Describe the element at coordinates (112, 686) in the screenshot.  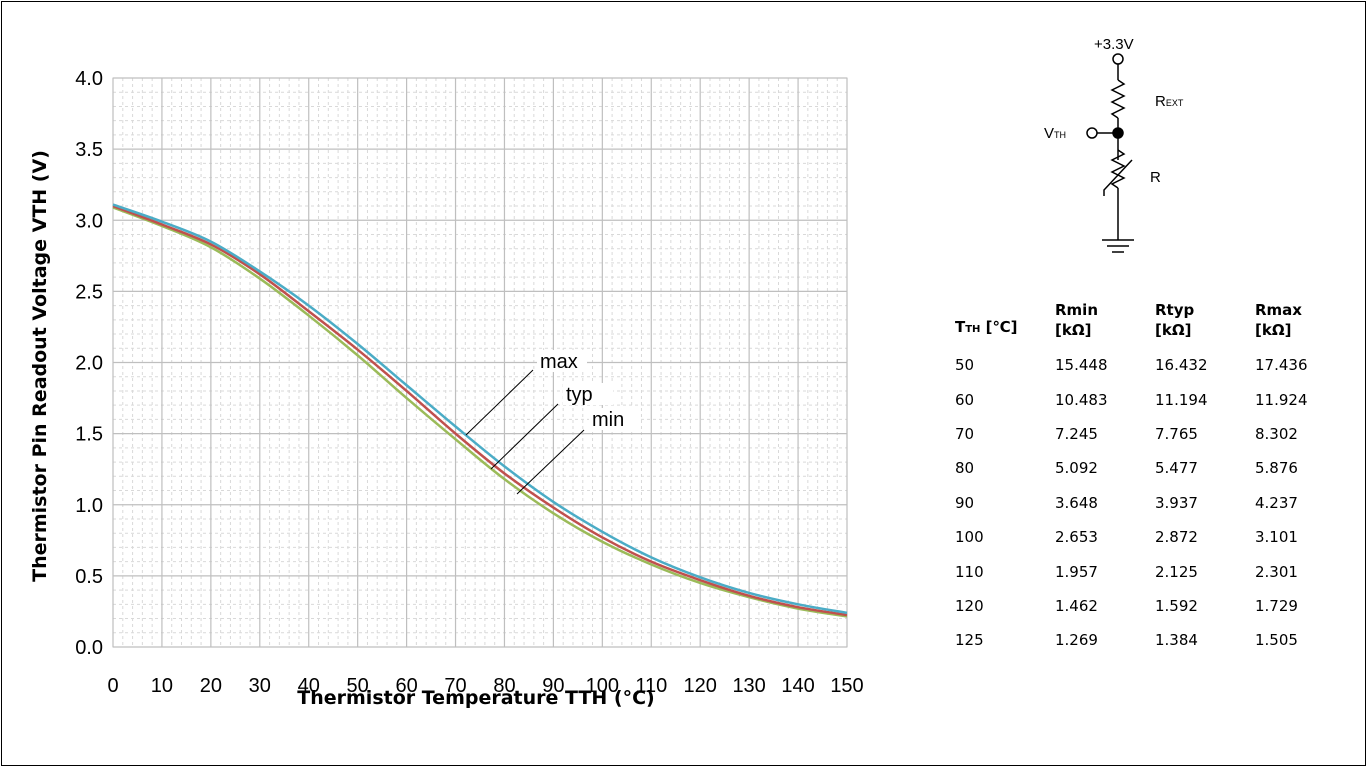
I see `x-tick-label: 0` at that location.